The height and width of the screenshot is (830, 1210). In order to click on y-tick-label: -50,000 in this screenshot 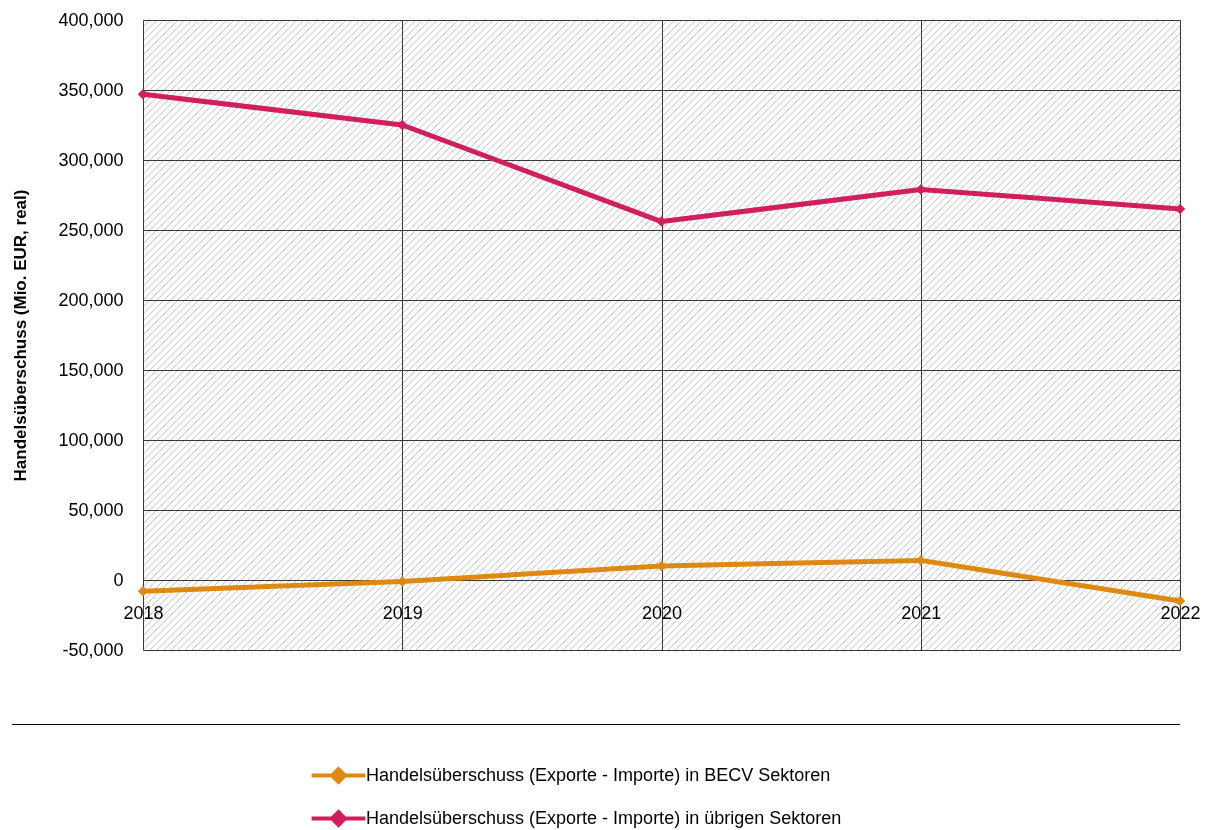, I will do `click(93, 649)`.